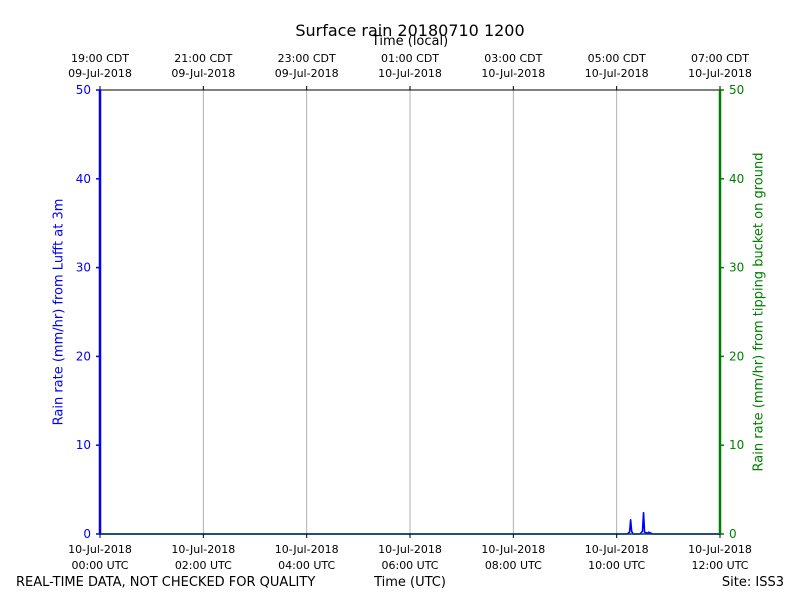 This screenshot has width=800, height=600. Describe the element at coordinates (617, 58) in the screenshot. I see `top-x-tick-time: 05:00 CDT` at that location.